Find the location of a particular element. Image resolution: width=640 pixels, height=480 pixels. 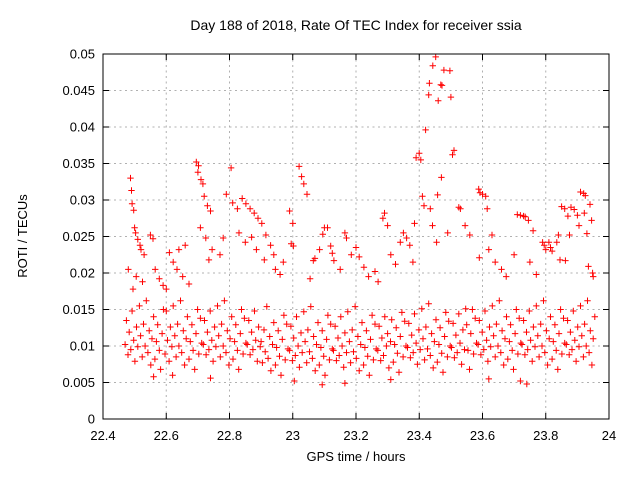

y-tick-label: 0.05 is located at coordinates (82, 54).